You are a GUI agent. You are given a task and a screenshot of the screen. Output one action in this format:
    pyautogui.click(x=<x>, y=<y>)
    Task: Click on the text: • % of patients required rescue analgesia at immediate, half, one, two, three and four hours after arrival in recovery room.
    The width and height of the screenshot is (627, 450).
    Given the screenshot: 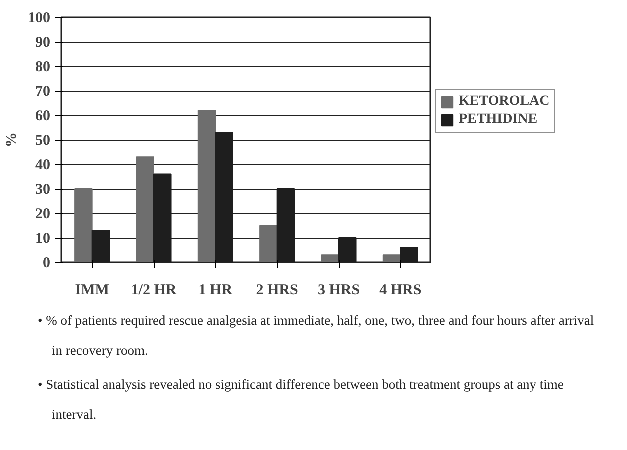 What is the action you would take?
    pyautogui.click(x=317, y=336)
    